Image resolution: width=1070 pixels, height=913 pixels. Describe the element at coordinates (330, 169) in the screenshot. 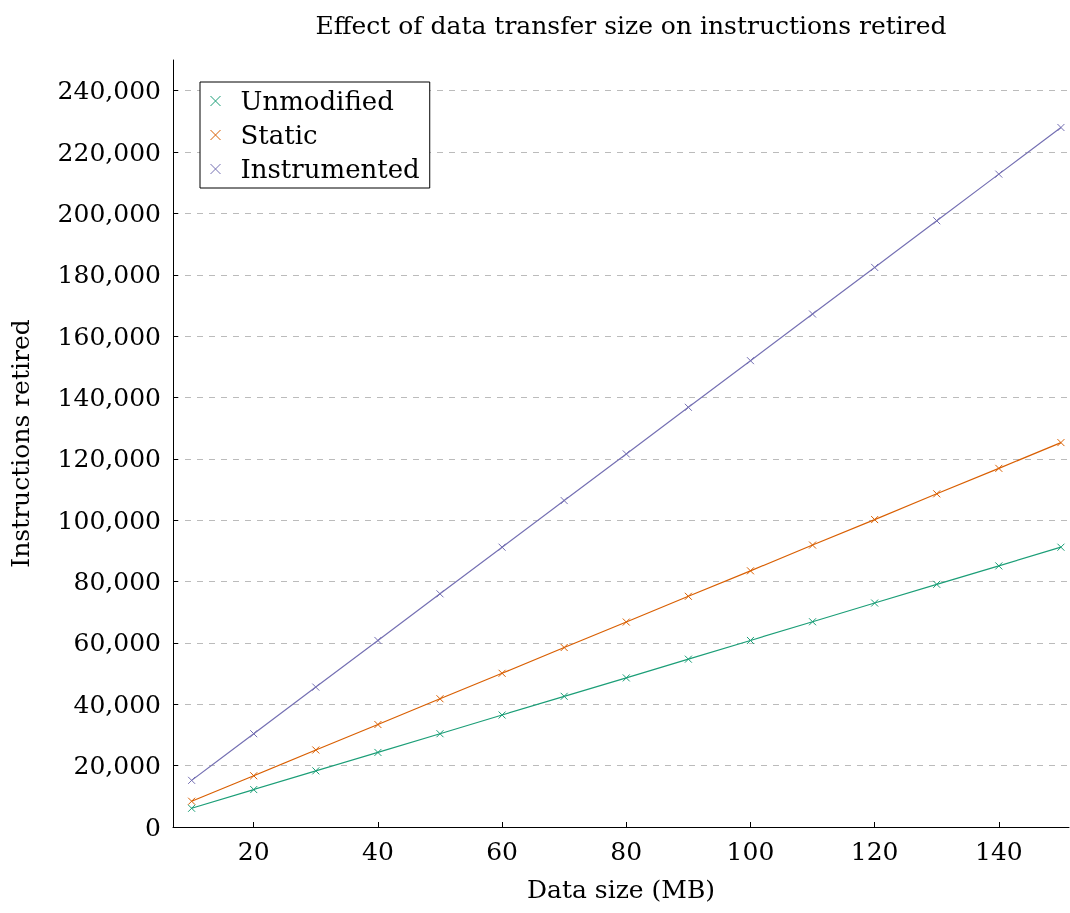

I see `legend-label: Instrumented` at that location.